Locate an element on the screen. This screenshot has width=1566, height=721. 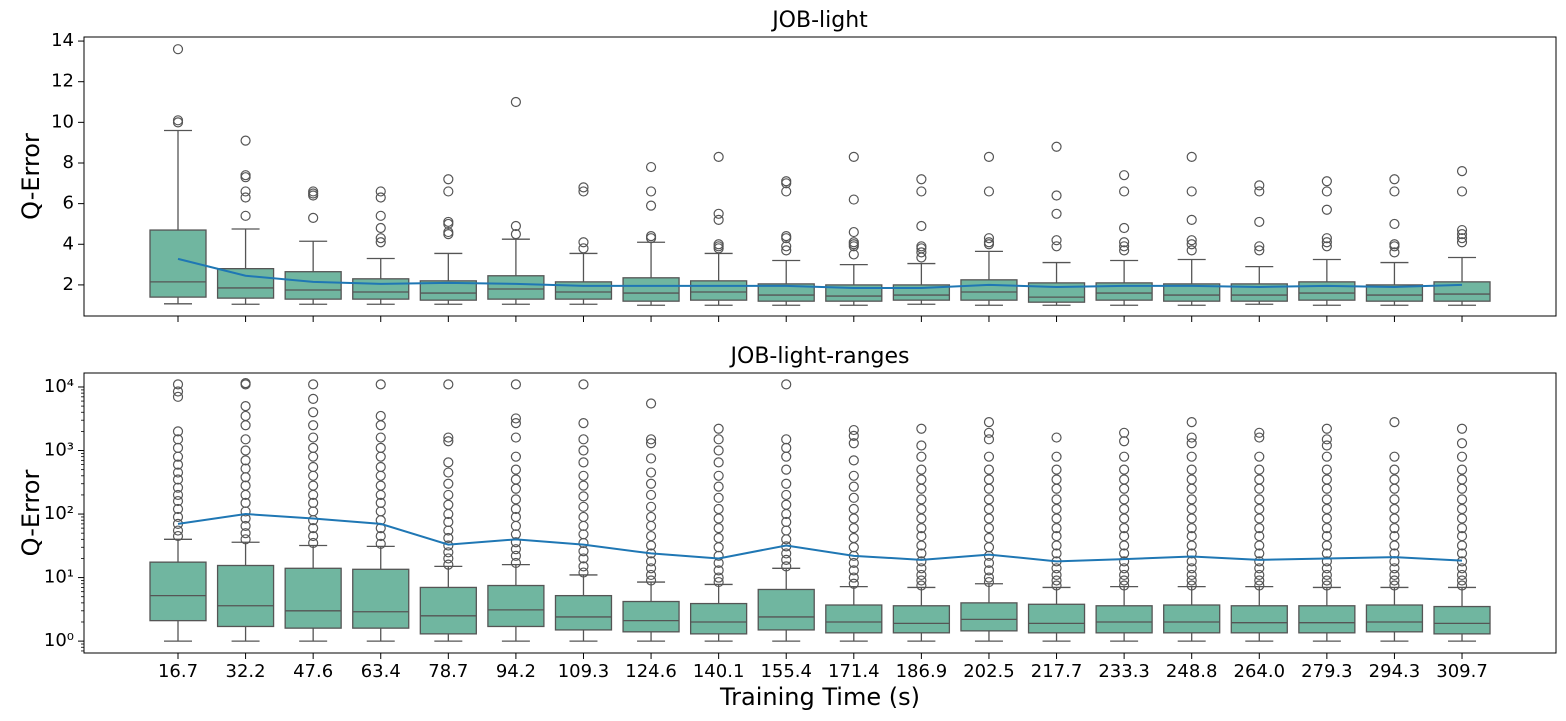
y-axis-label: Q-Error is located at coordinates (31, 176).